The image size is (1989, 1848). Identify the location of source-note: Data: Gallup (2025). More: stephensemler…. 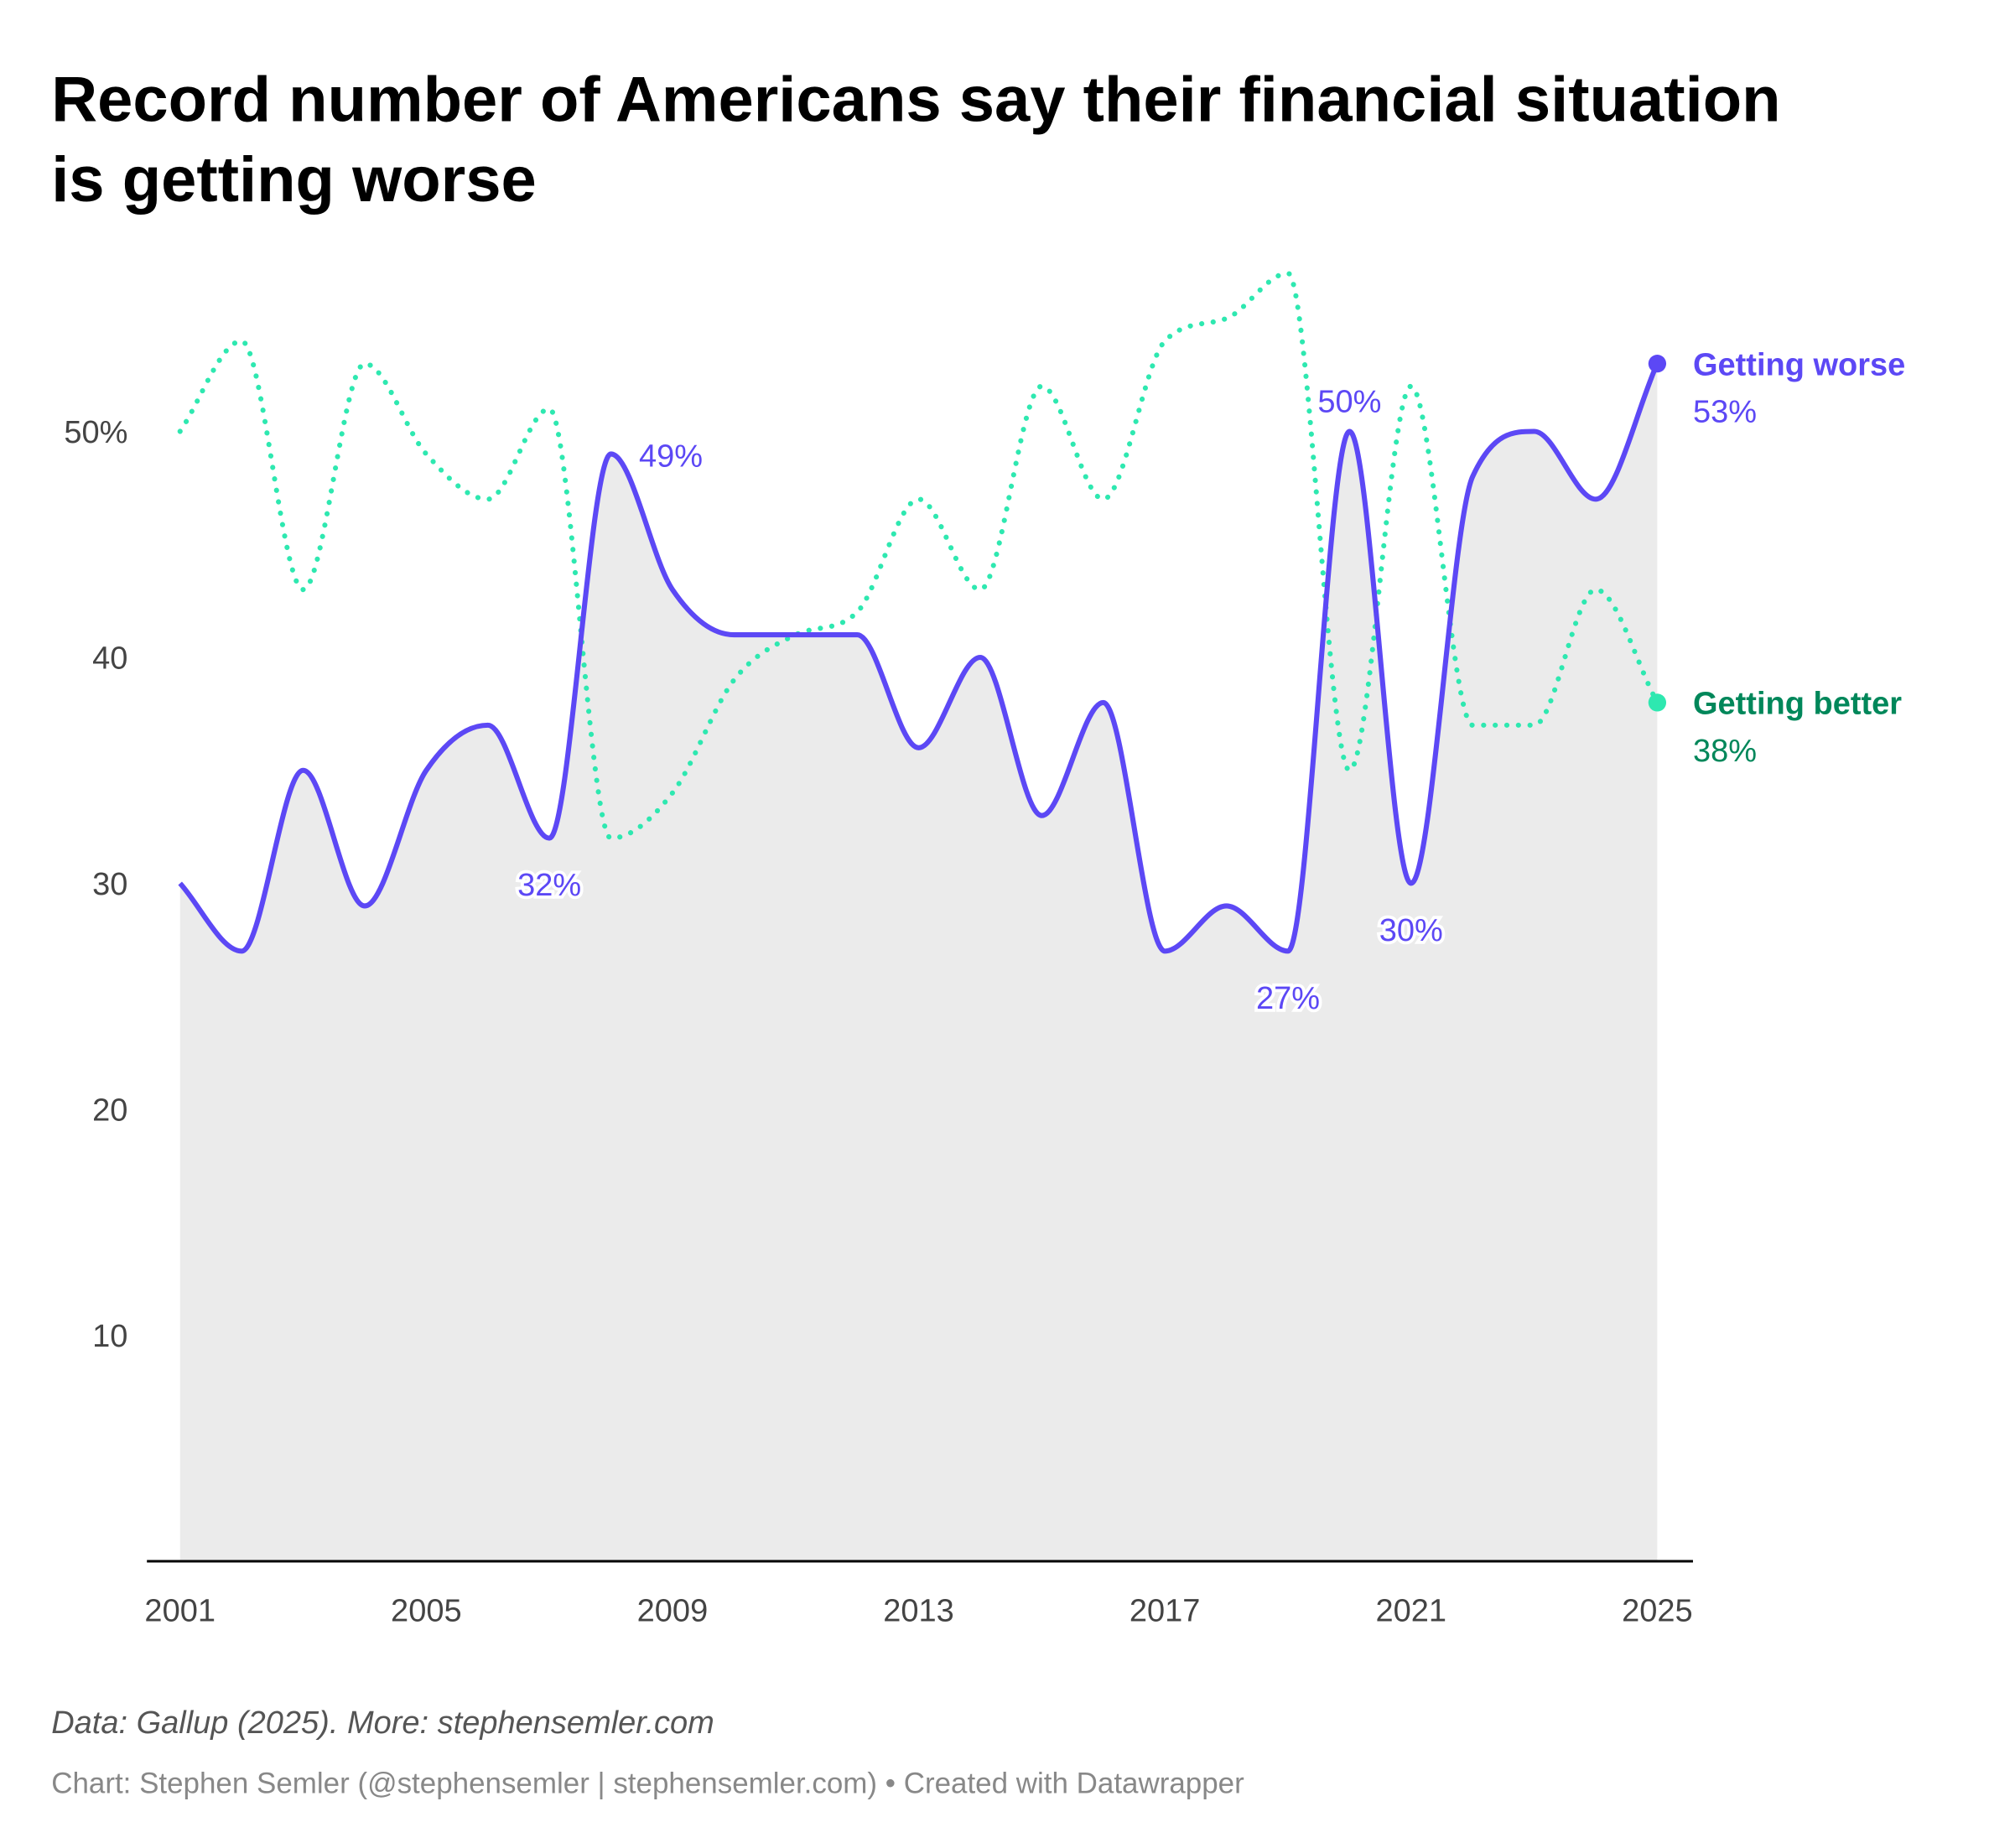
(382, 1723).